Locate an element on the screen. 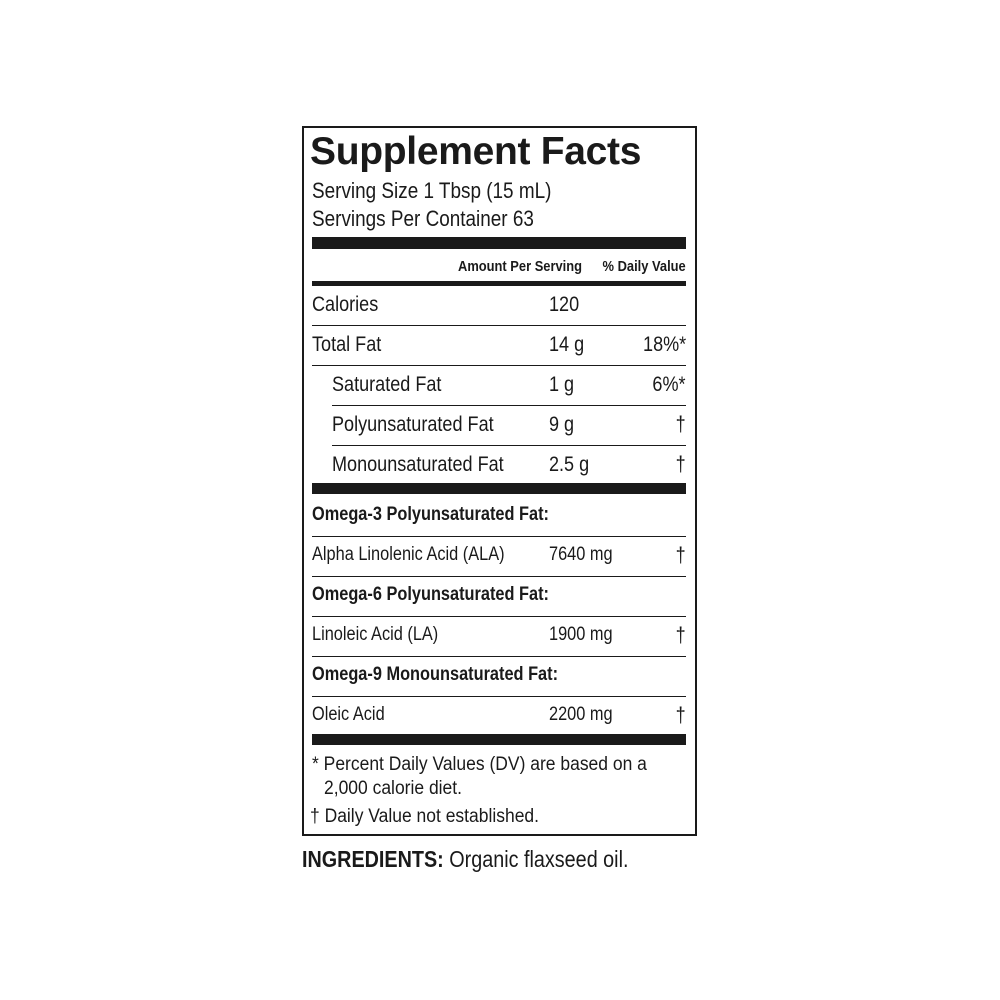 This screenshot has height=1000, width=1000. daily-value-label: % Daily Value is located at coordinates (644, 266).